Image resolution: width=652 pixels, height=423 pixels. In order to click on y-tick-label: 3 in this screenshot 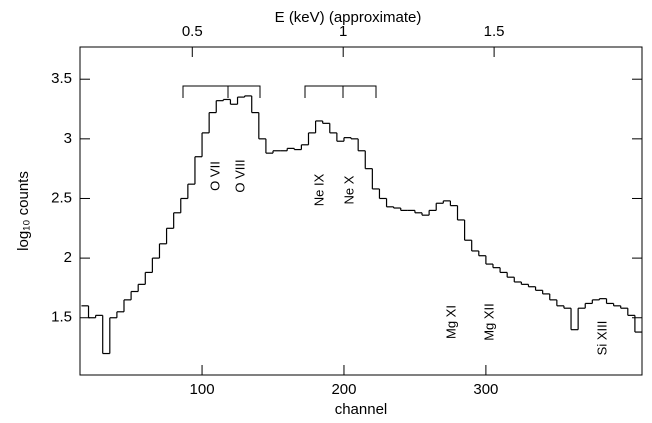, I will do `click(68, 138)`.